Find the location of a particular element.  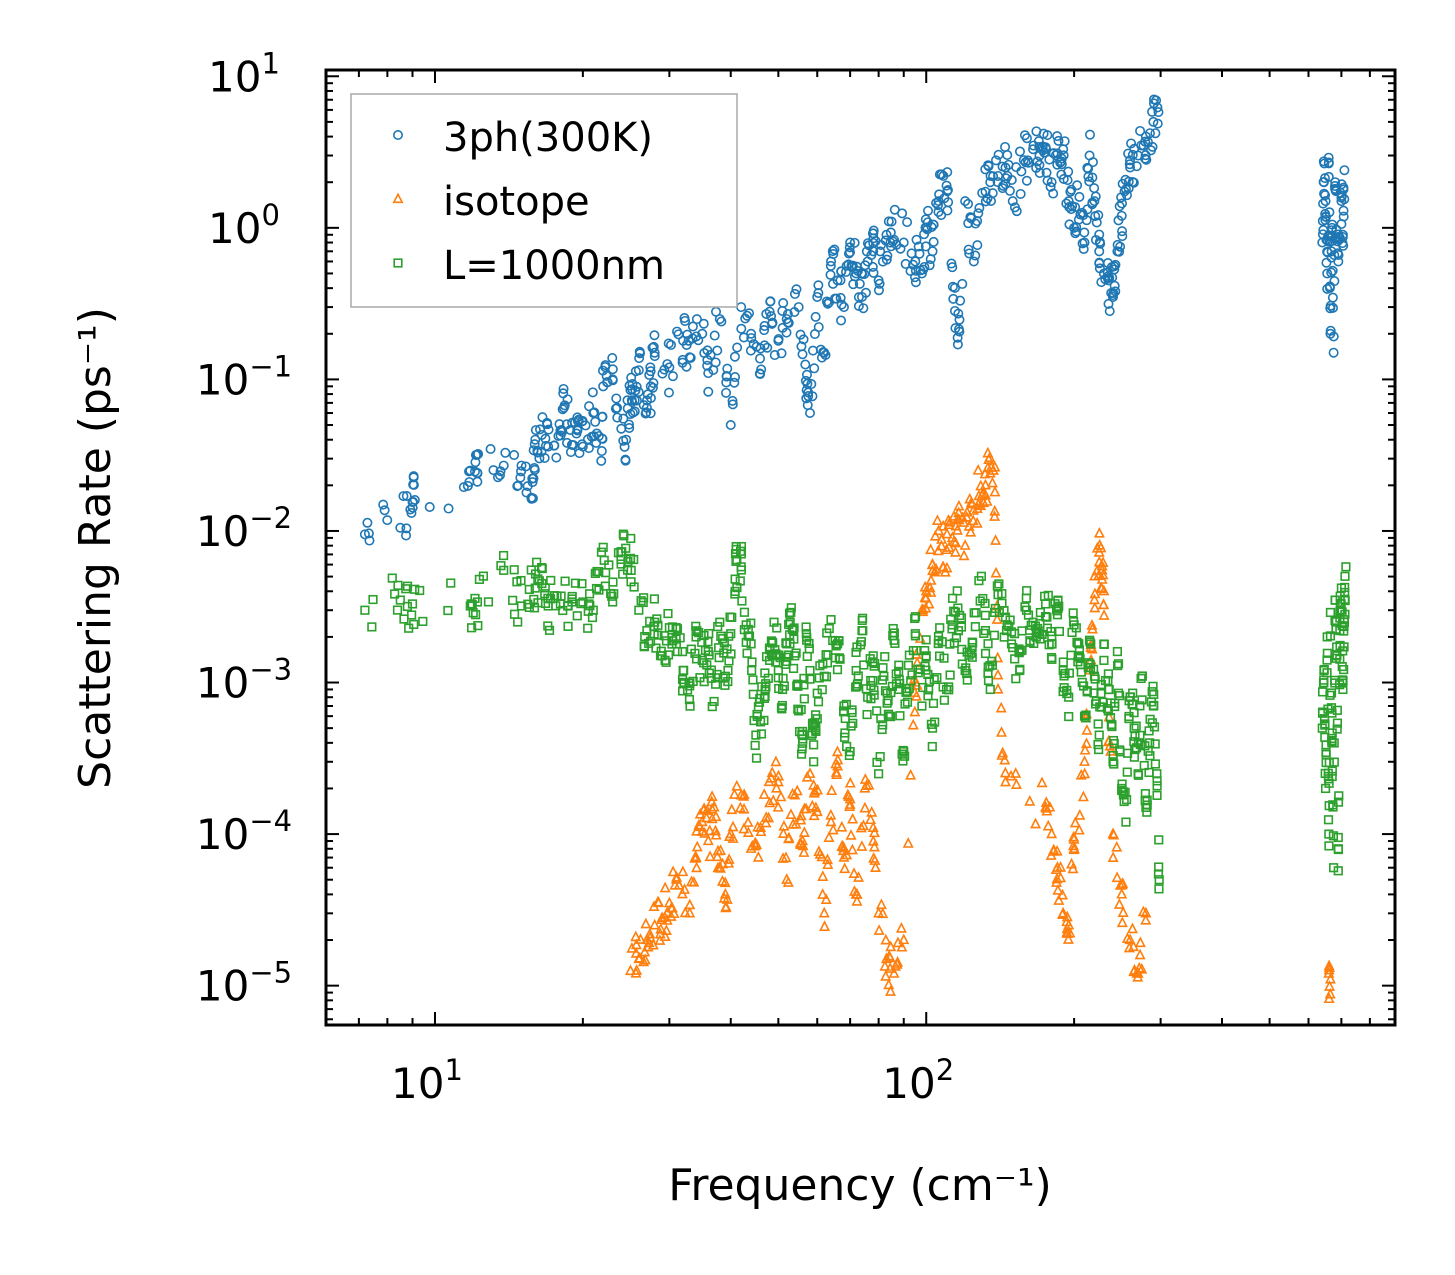

legend-label: 3ph(300K) is located at coordinates (548, 138).